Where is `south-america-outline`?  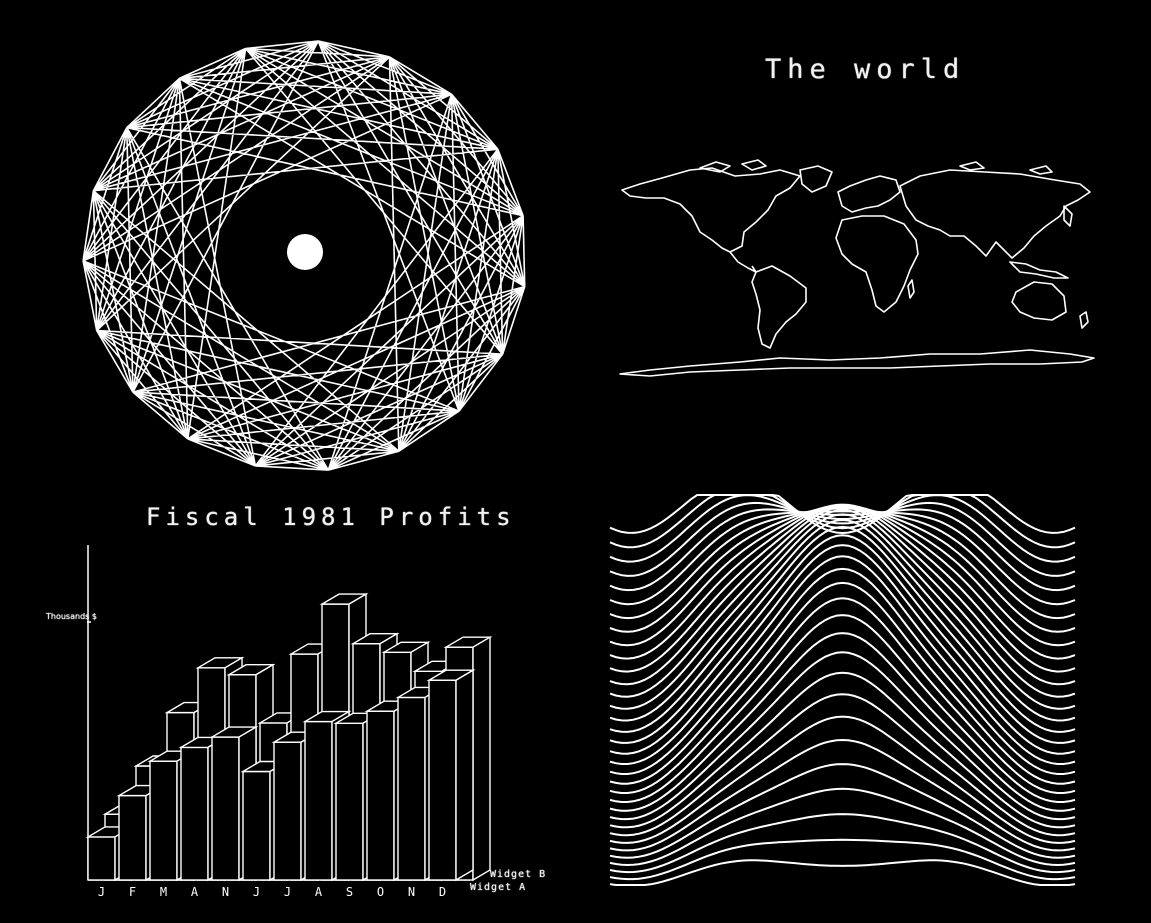
south-america-outline is located at coordinates (779, 307).